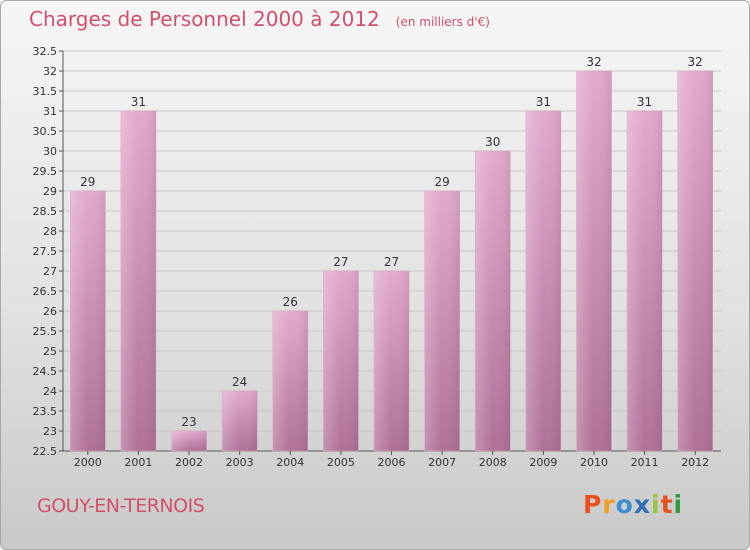 Image resolution: width=750 pixels, height=550 pixels. I want to click on y-tick-label: 23, so click(50, 431).